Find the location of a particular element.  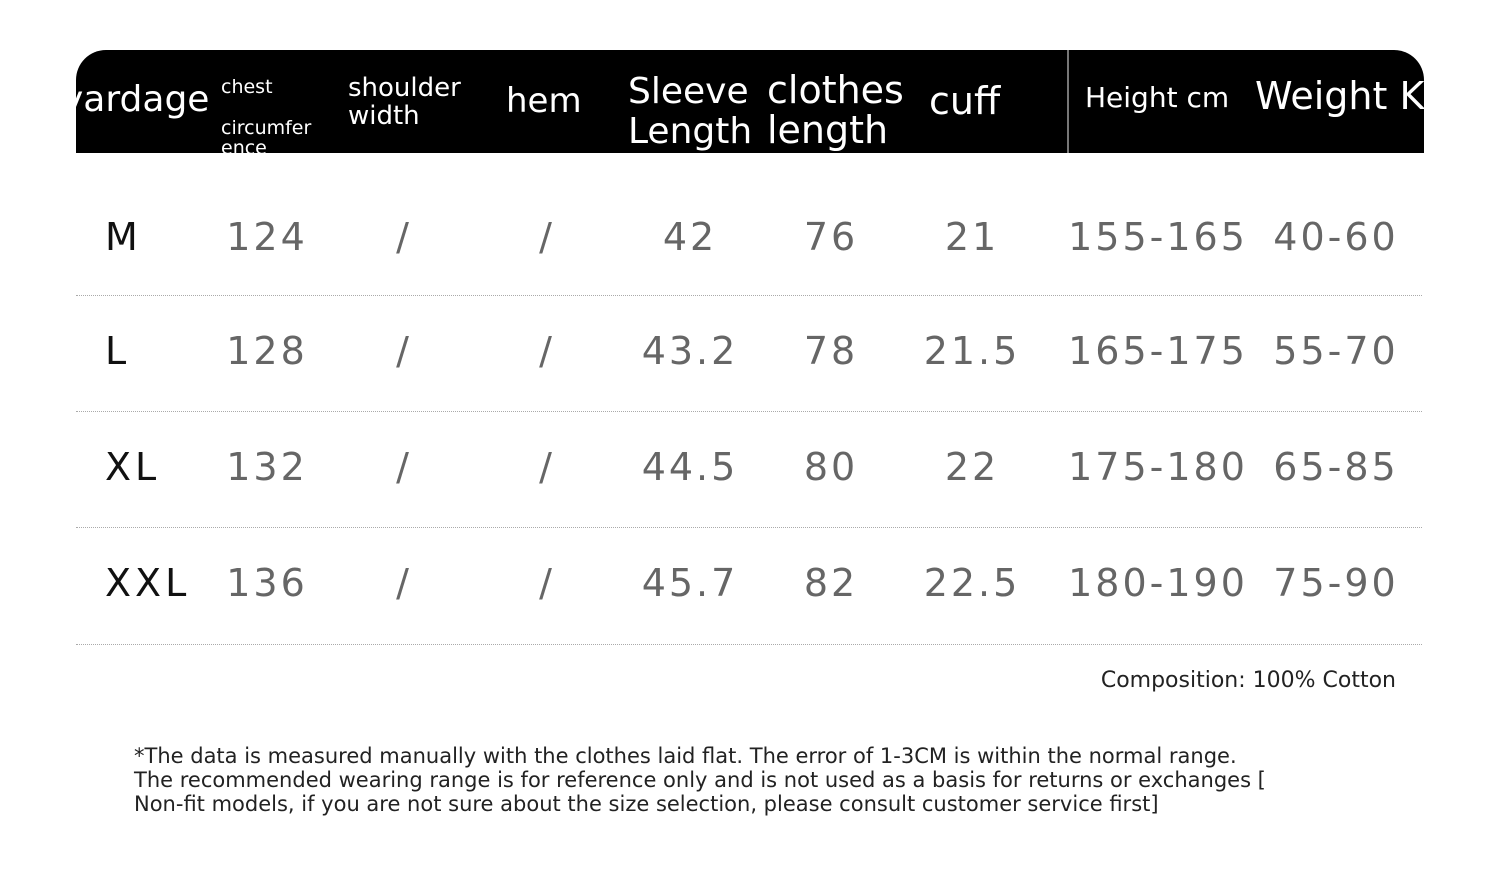

table-cell: 45.7 is located at coordinates (690, 583).